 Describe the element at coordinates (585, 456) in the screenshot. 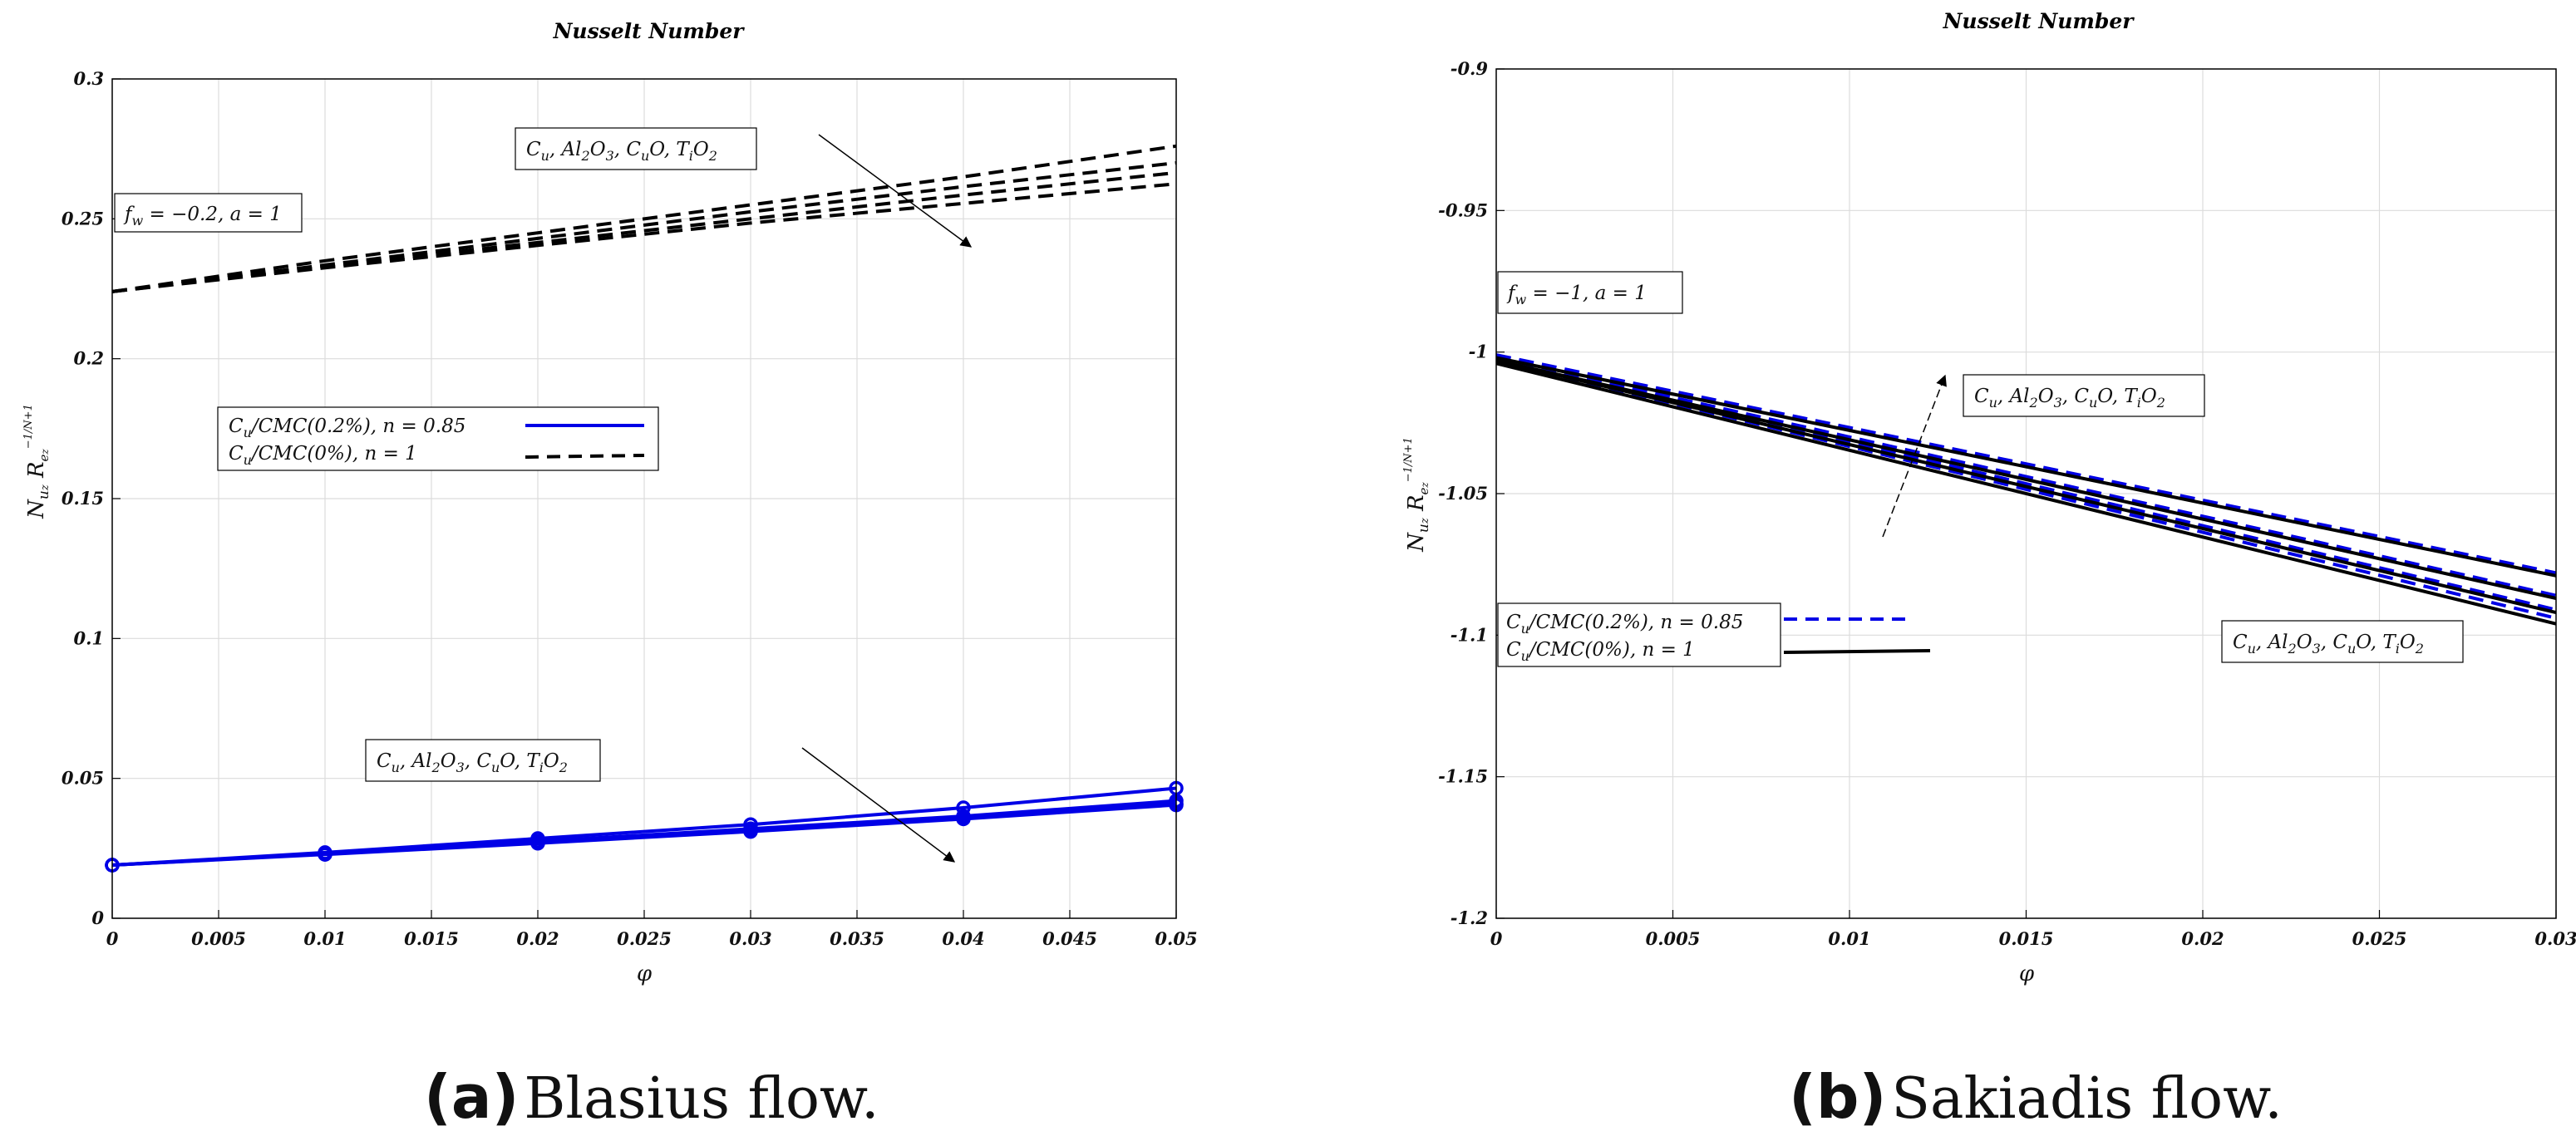

I see `legend-swatch-2-a` at that location.